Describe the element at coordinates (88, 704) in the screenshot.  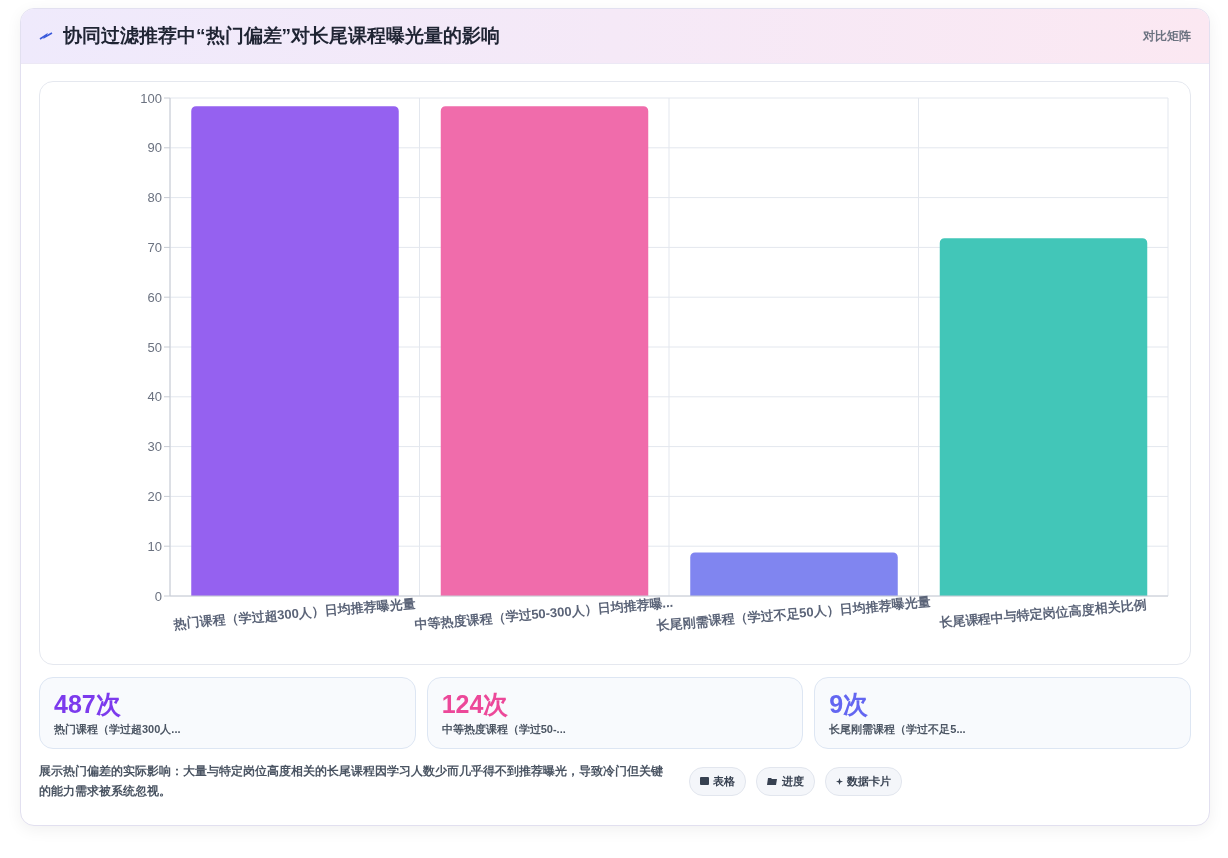
I see `text: 487次` at that location.